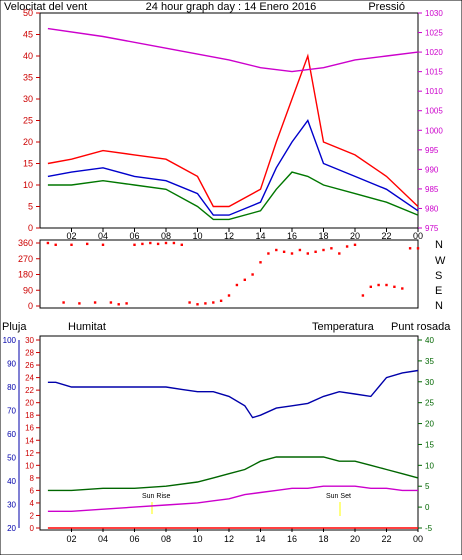 The image size is (462, 560). What do you see at coordinates (229, 539) in the screenshot?
I see `climate-x-tick-label: 12` at bounding box center [229, 539].